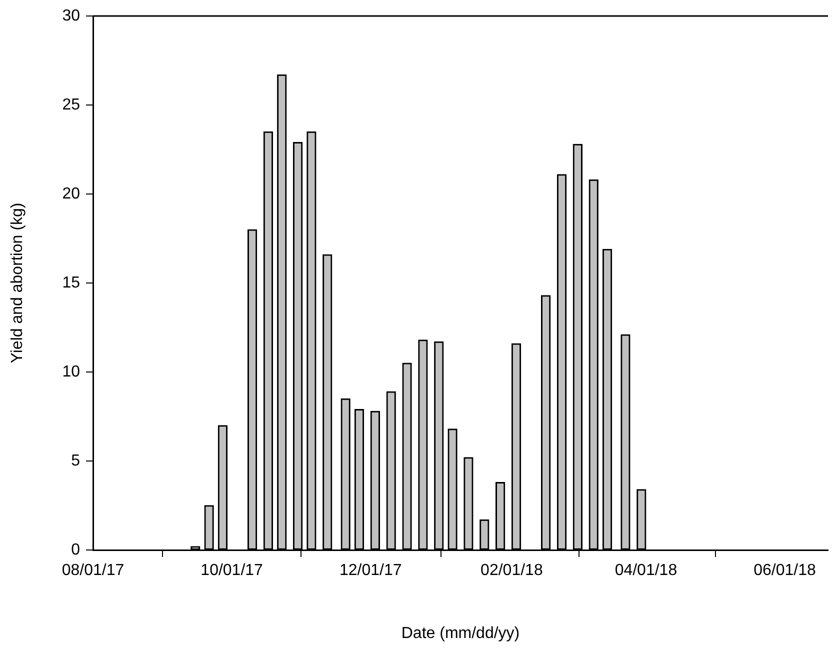 Image resolution: width=832 pixels, height=647 pixels. Describe the element at coordinates (17, 283) in the screenshot. I see `y-axis-title: Yield and abortion (kg)` at that location.